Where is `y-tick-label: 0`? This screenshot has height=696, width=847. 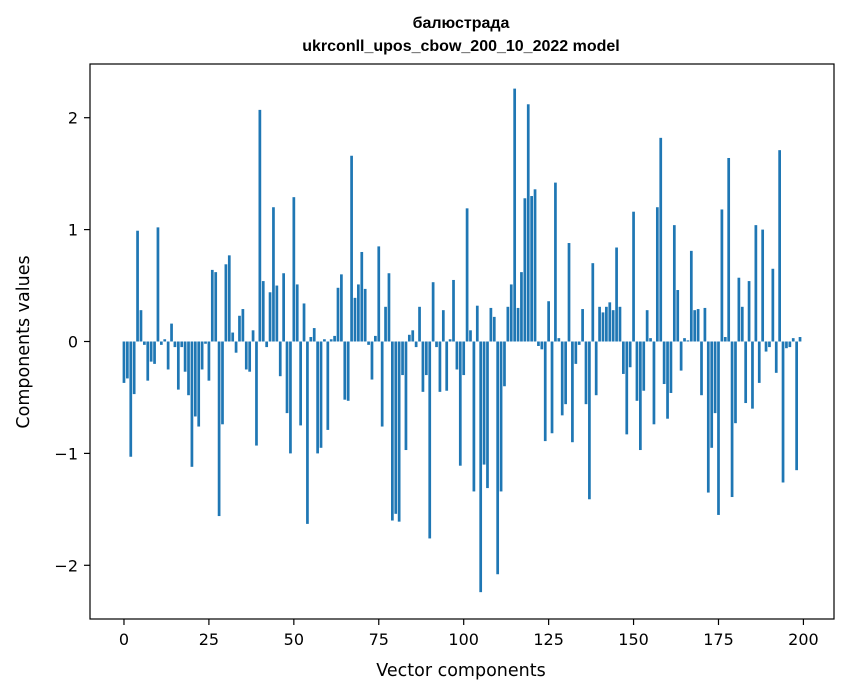 y-tick-label: 0 is located at coordinates (73, 342).